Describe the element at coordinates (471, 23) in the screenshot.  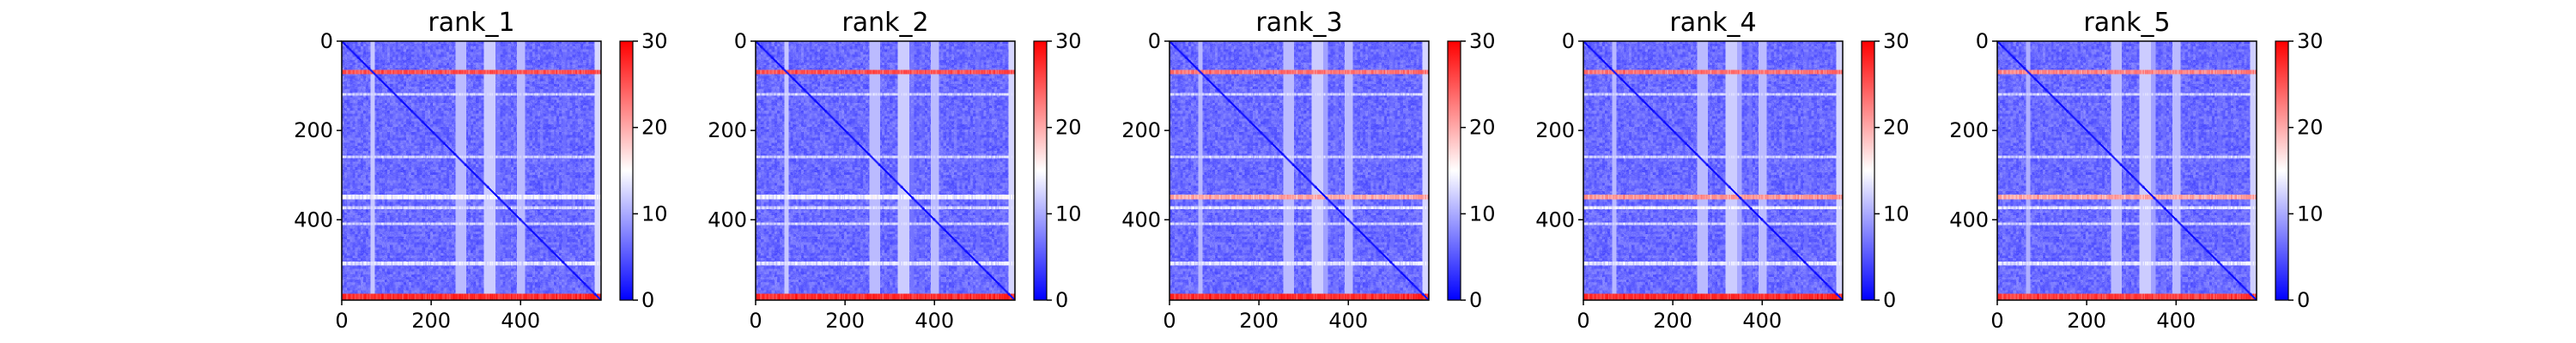
I see `panel-title: rank_1` at that location.